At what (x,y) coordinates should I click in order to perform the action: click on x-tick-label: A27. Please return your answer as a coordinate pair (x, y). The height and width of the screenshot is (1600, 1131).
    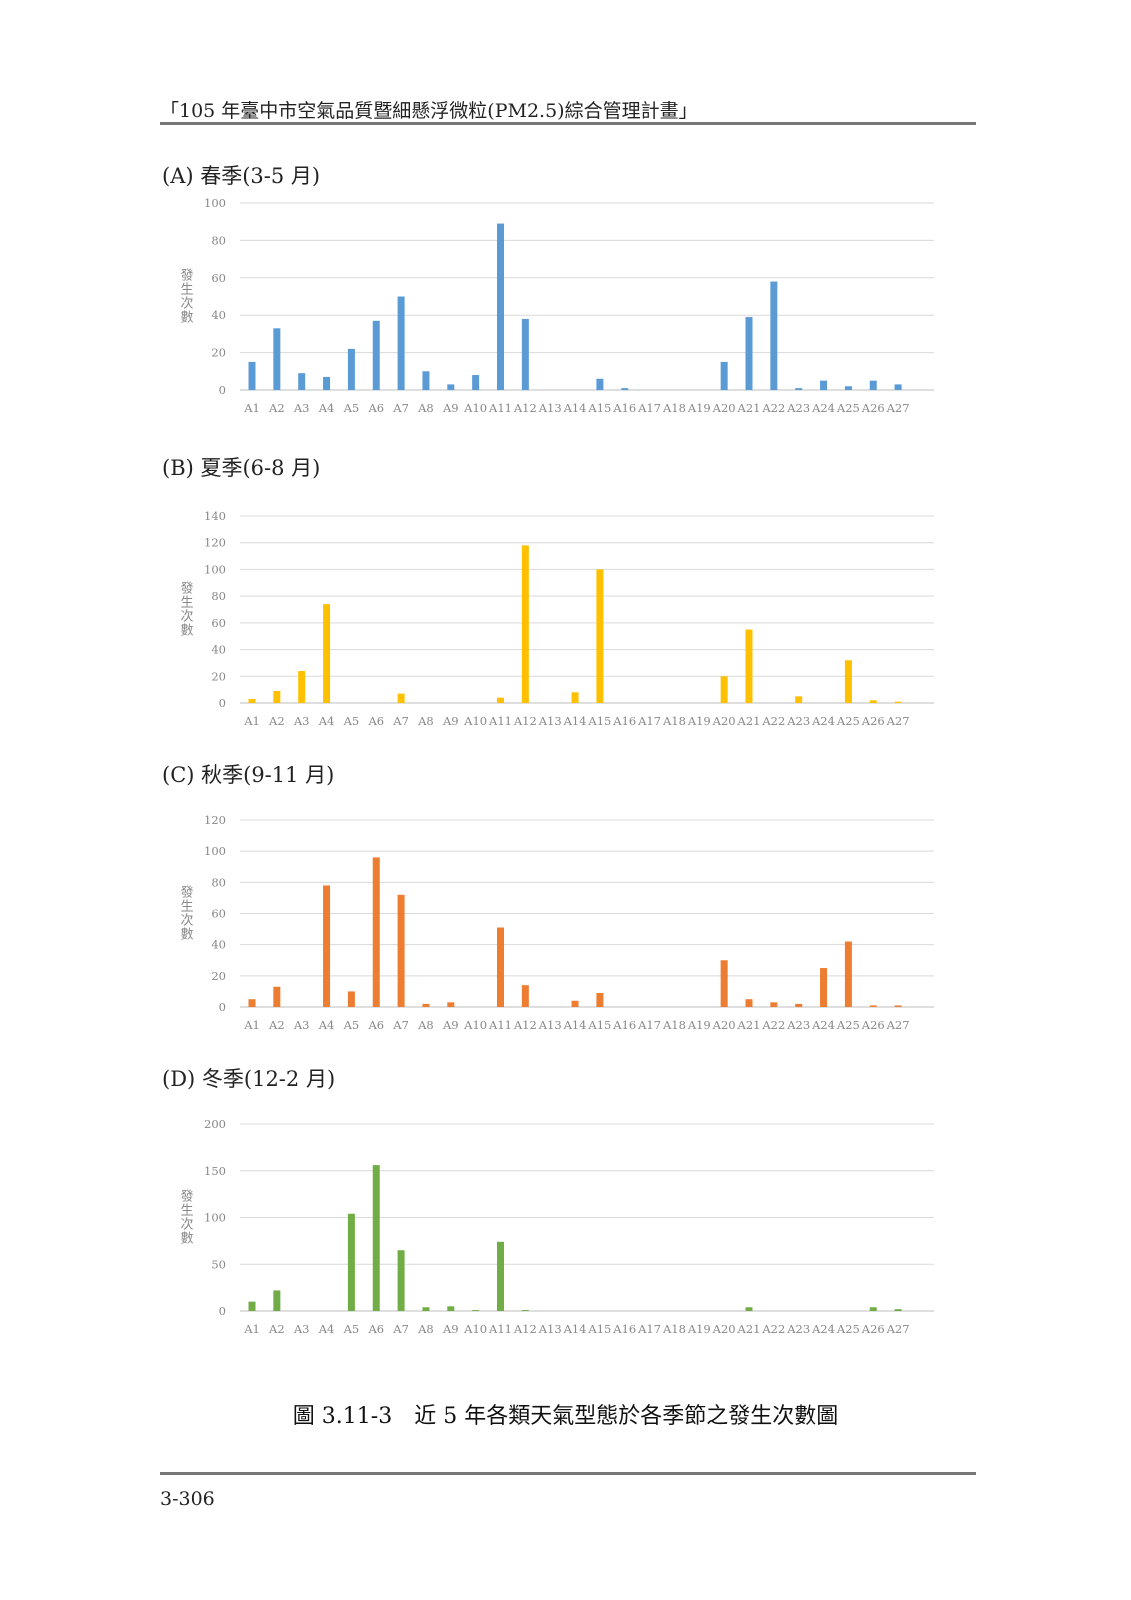
    Looking at the image, I should click on (898, 721).